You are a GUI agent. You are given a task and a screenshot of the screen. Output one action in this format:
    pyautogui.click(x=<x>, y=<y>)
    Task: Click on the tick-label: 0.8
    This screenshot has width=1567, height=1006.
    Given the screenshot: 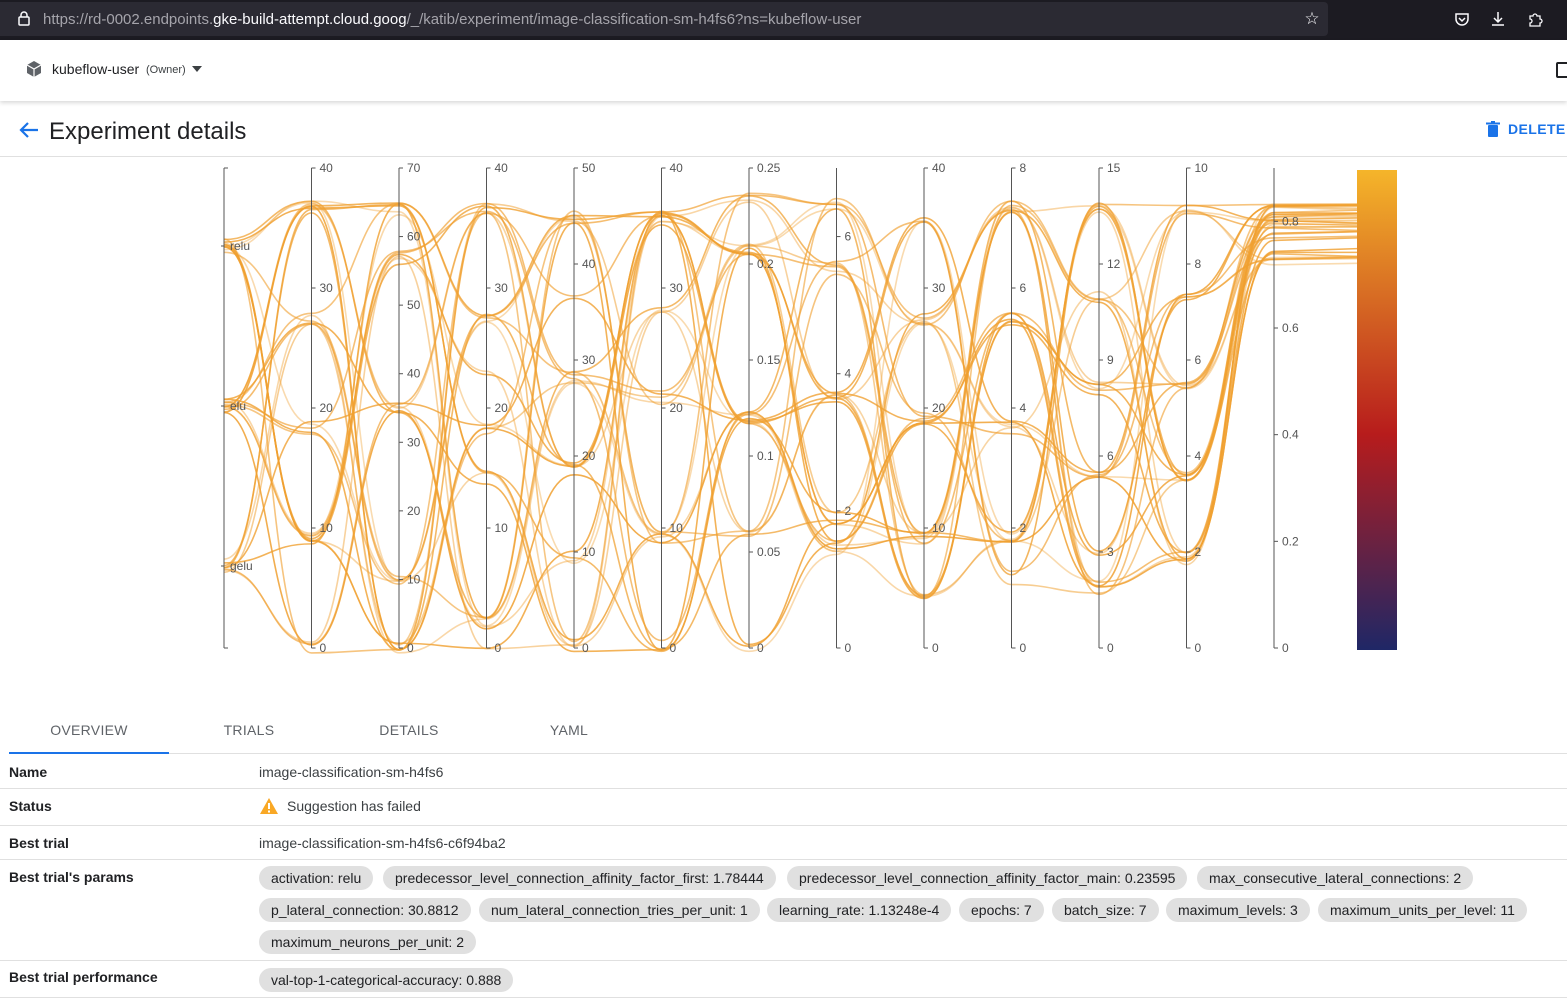 What is the action you would take?
    pyautogui.click(x=1290, y=221)
    